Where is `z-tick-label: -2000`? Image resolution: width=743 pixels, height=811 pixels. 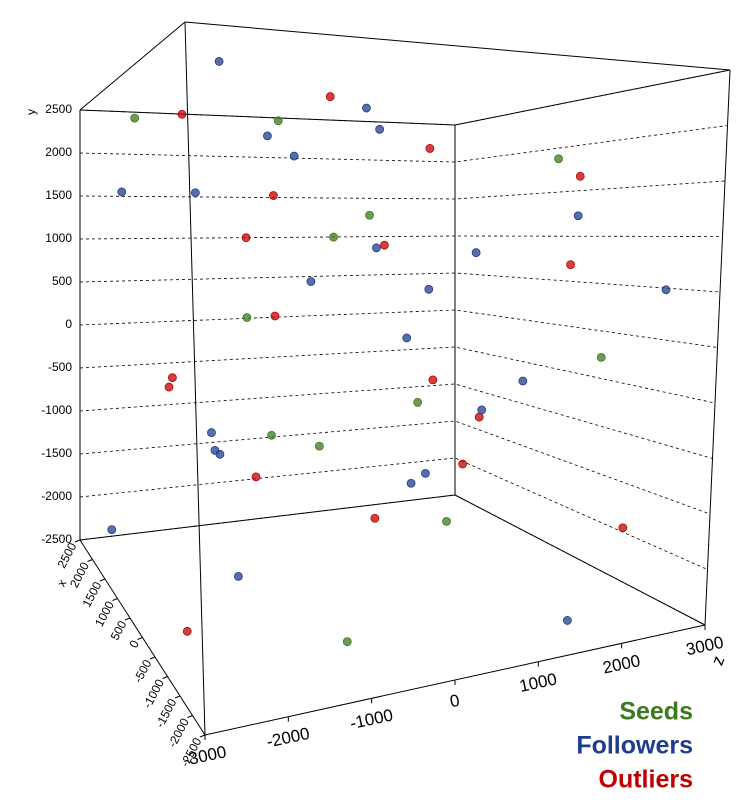
z-tick-label: -2000 is located at coordinates (288, 738).